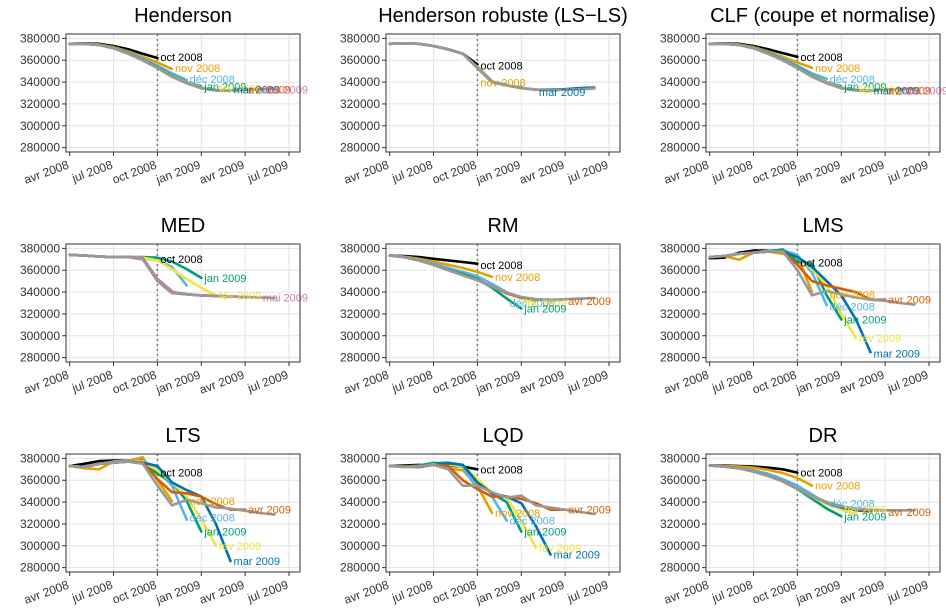 The image size is (946, 616). I want to click on panel-title: LQD, so click(502, 436).